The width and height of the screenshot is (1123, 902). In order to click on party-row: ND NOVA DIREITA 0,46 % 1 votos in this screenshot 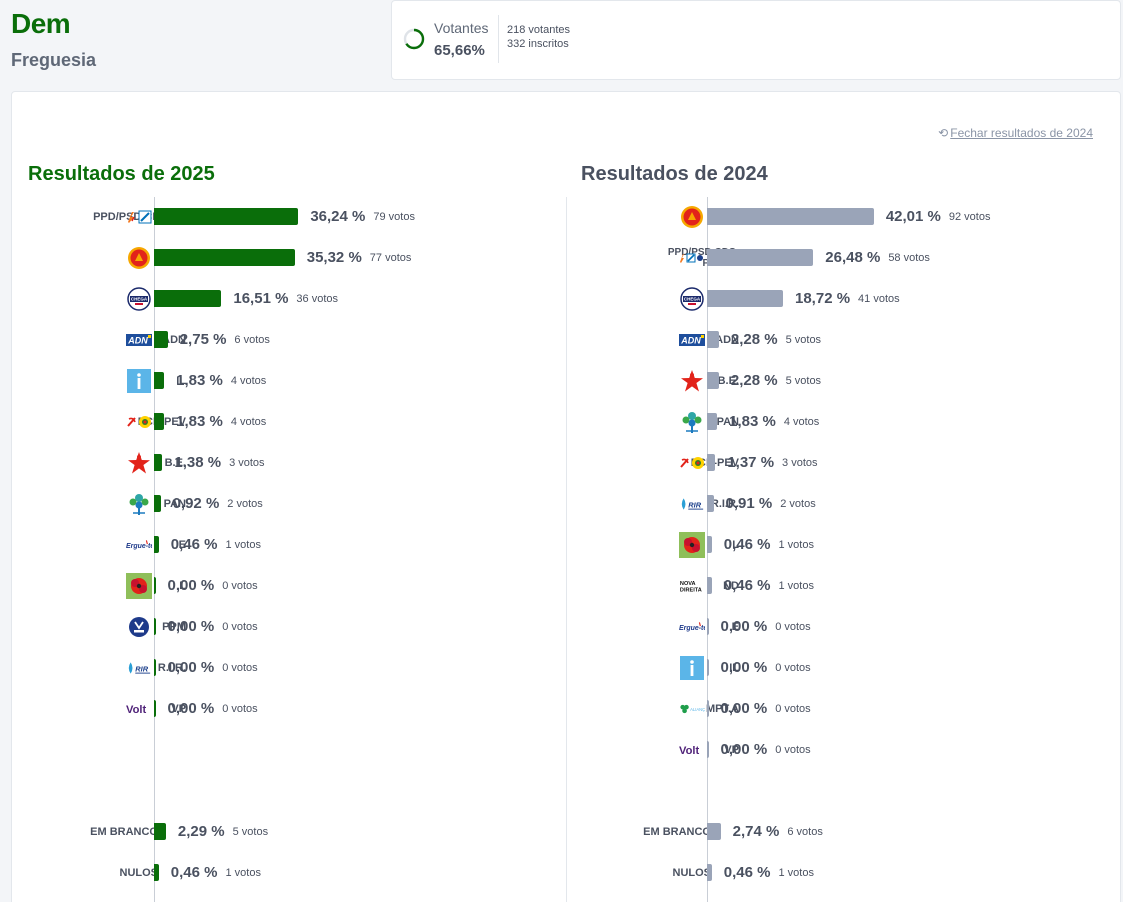, I will do `click(413, 586)`.